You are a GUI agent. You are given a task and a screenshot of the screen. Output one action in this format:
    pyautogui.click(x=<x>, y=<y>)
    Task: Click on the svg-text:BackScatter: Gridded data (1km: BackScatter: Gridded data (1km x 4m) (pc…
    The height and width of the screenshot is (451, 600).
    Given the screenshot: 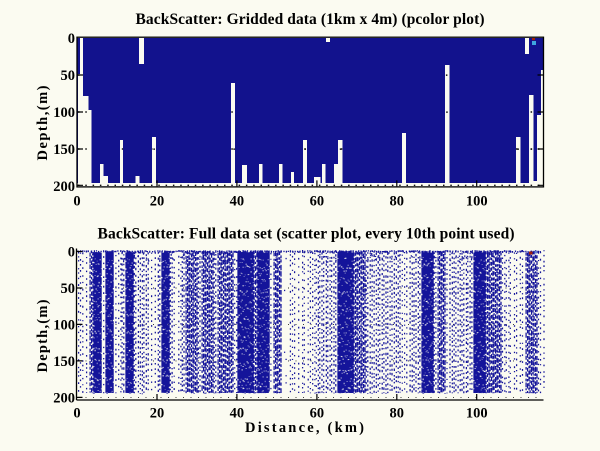 What is the action you would take?
    pyautogui.click(x=310, y=19)
    